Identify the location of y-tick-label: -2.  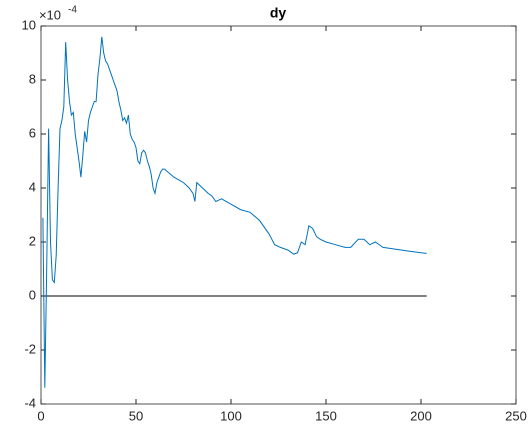
(30, 348).